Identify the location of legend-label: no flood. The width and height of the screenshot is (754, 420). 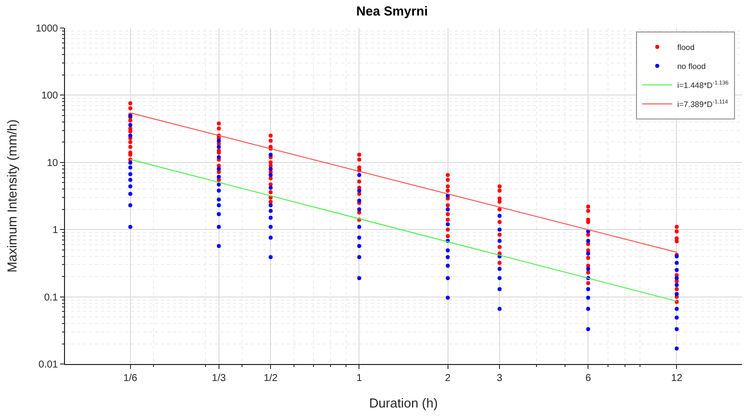
(691, 66).